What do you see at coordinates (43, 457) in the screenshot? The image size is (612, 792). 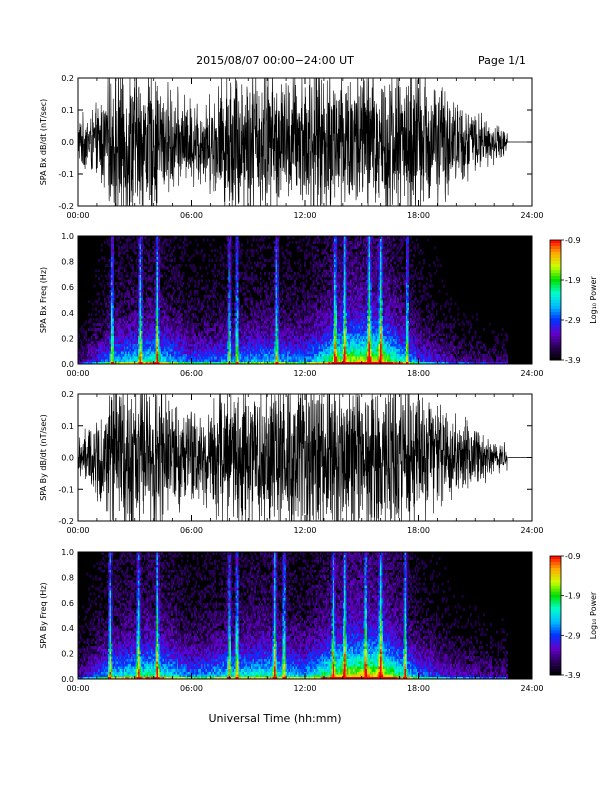 I see `by-y-axis-label: SPA By dB/dt (nT/sec)` at bounding box center [43, 457].